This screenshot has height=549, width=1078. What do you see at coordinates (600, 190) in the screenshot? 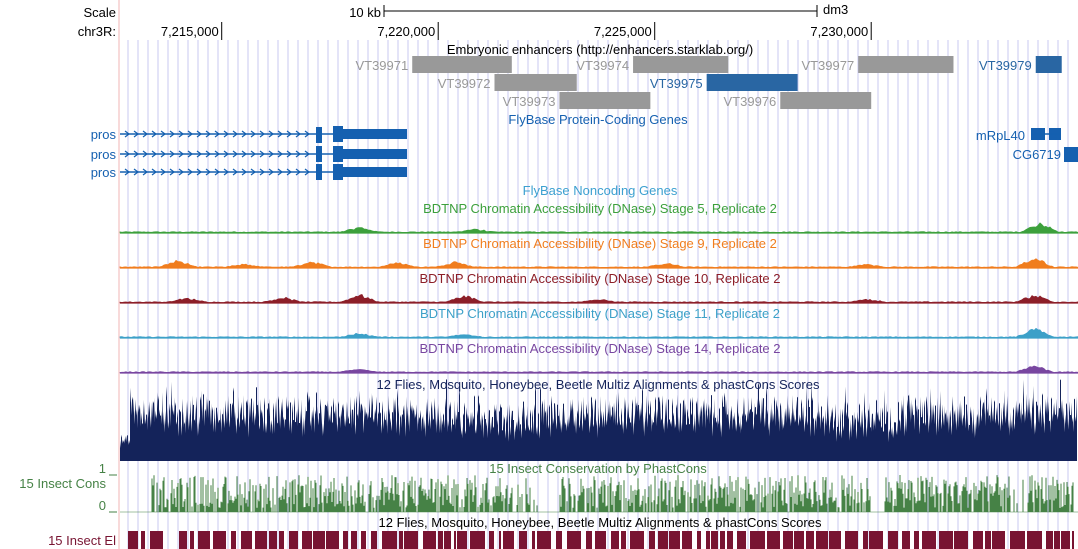
I see `noncoding-title: FlyBase Noncoding Genes` at bounding box center [600, 190].